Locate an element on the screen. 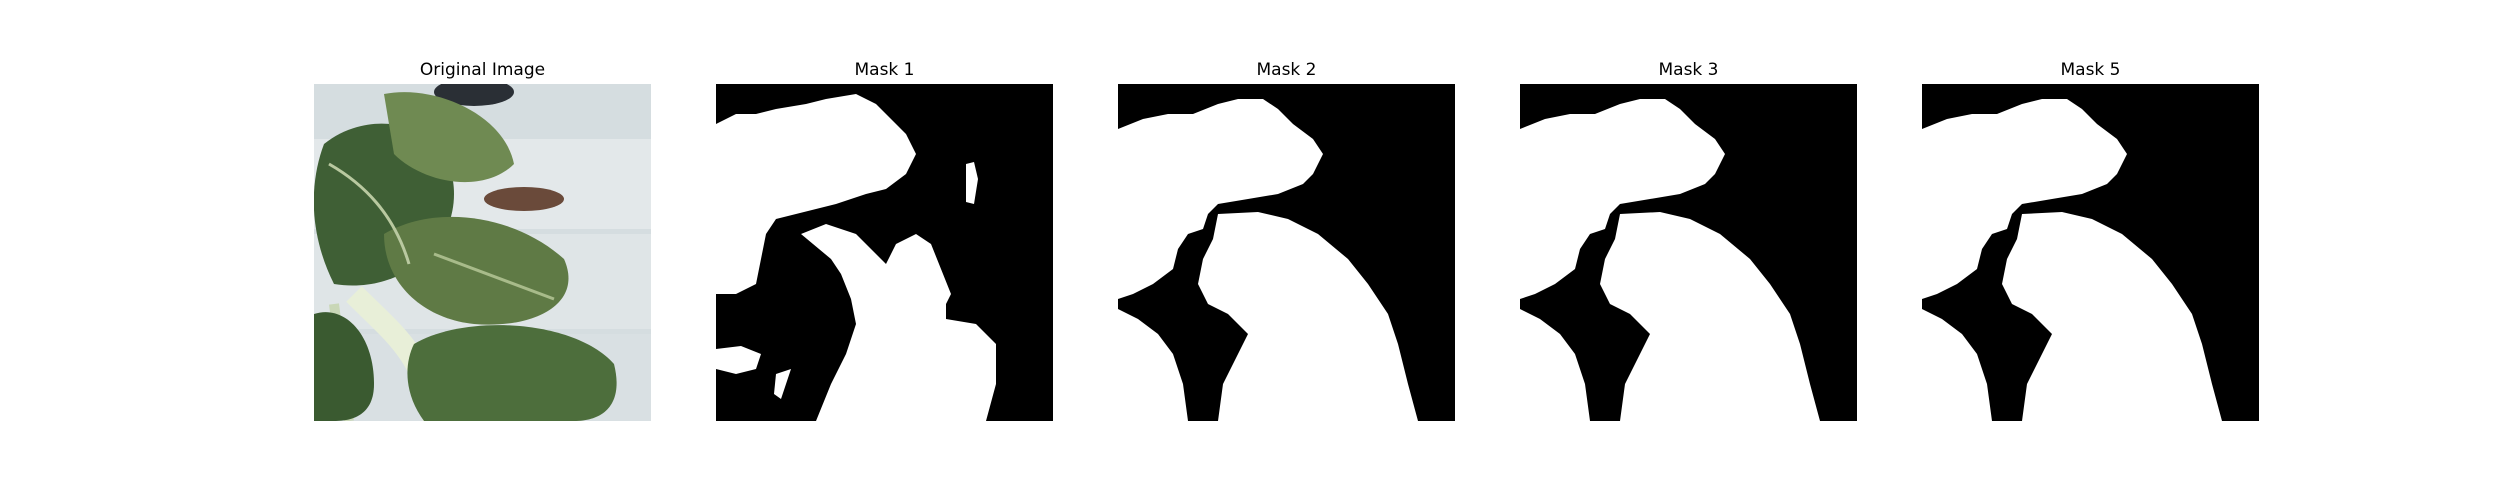 The image size is (2500, 500). leaf-bottom-right is located at coordinates (512, 373).